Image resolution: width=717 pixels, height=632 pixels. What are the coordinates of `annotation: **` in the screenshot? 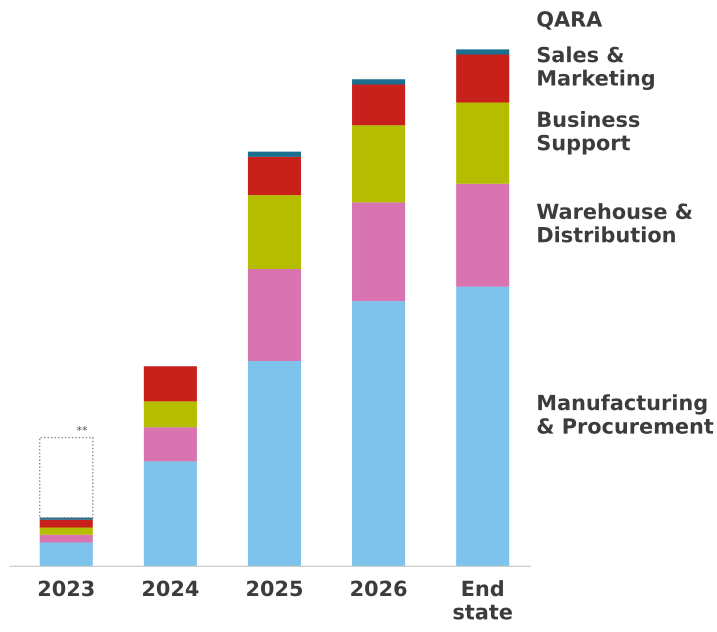 It's located at (82, 429).